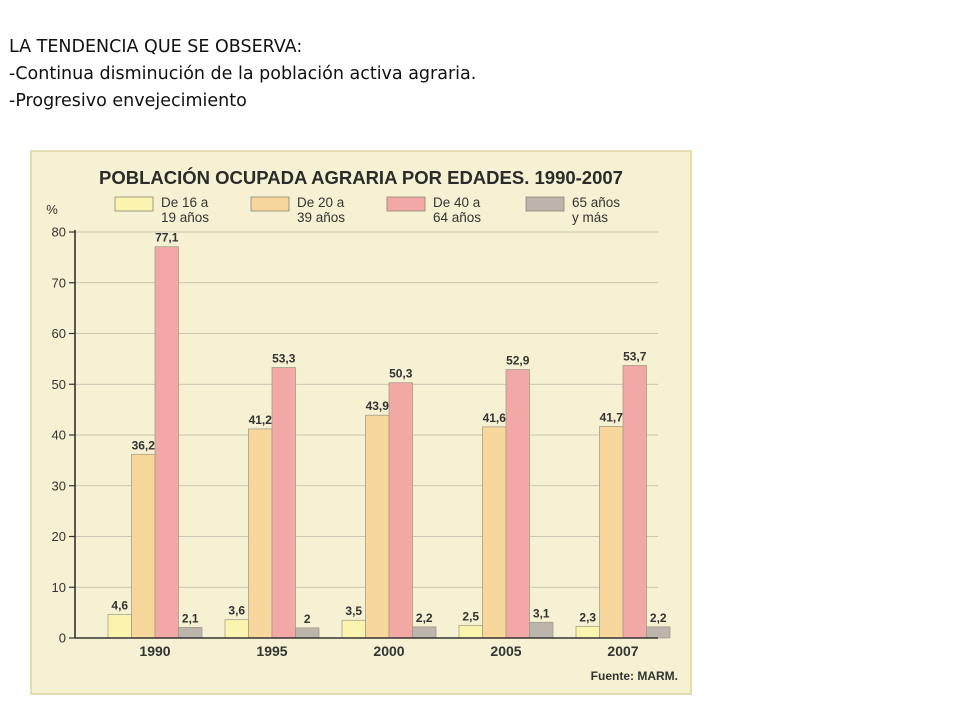  What do you see at coordinates (128, 101) in the screenshot?
I see `slide-bullet-aging: -Progresivo envejecimiento` at bounding box center [128, 101].